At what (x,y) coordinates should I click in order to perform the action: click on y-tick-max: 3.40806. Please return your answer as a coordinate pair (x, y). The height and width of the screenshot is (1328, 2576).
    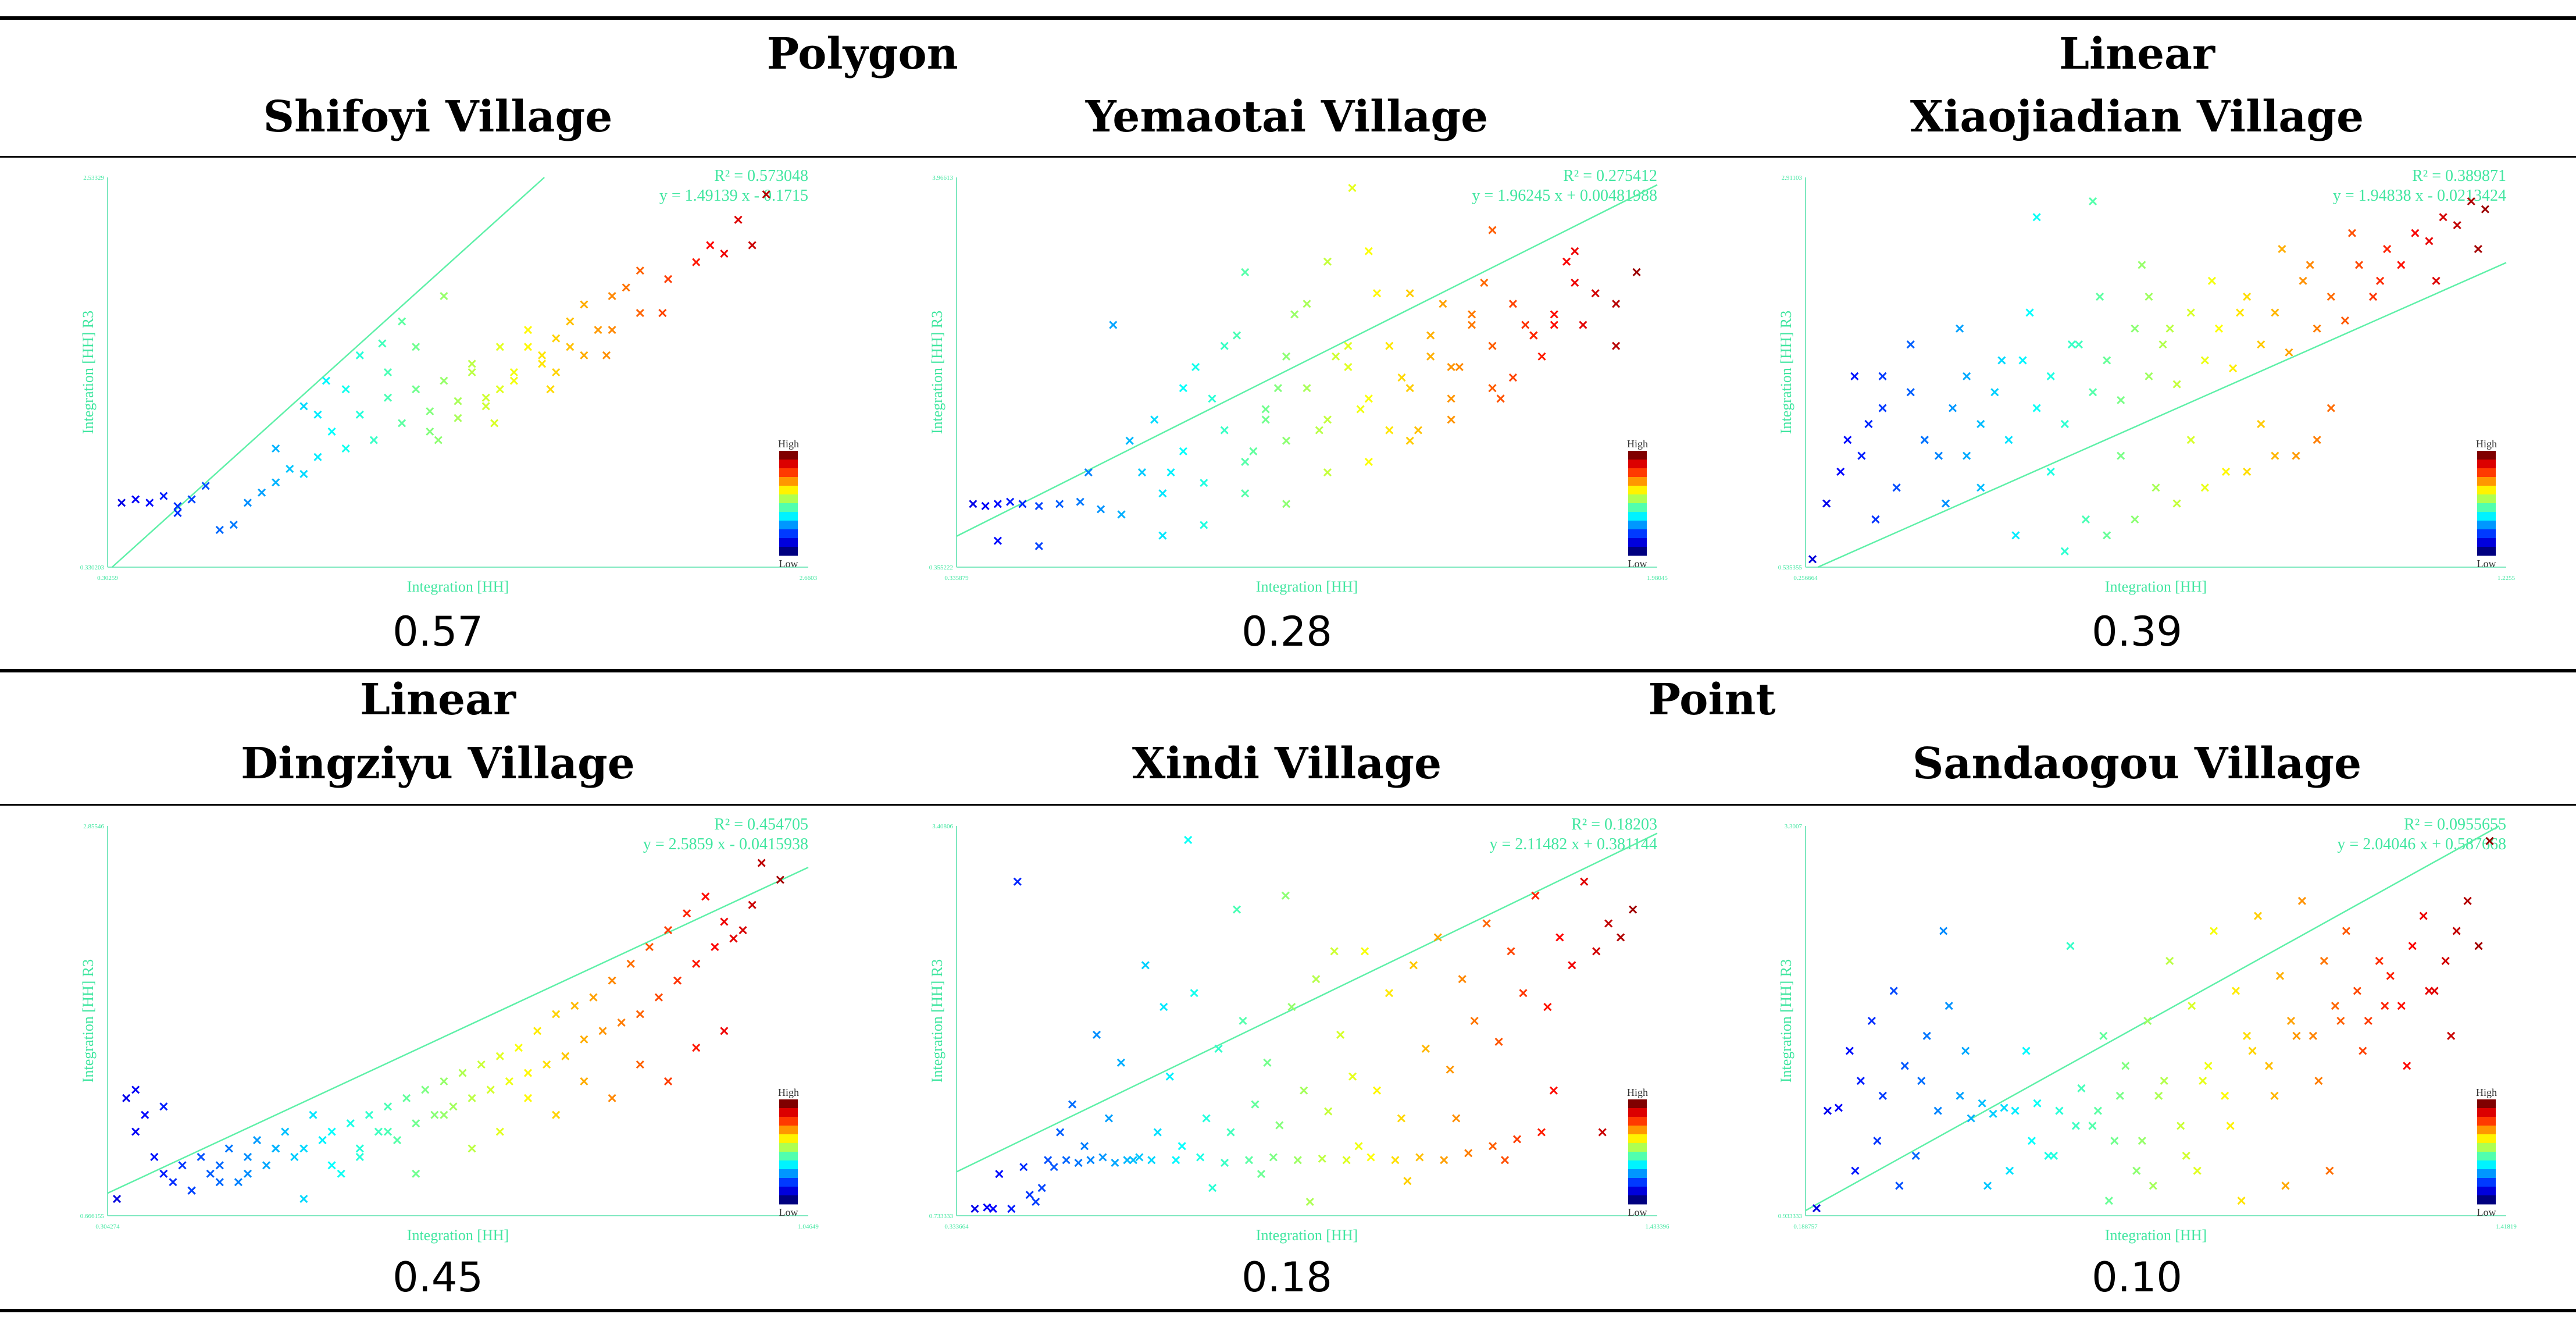
    Looking at the image, I should click on (942, 826).